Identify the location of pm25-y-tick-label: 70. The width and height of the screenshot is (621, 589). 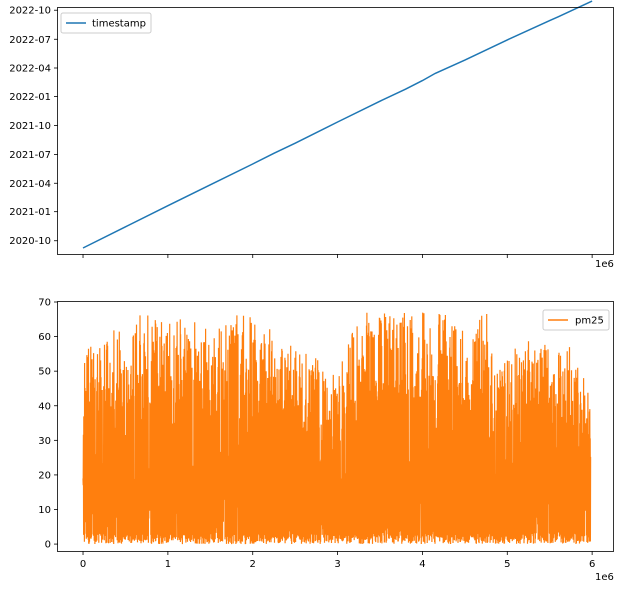
(44, 303).